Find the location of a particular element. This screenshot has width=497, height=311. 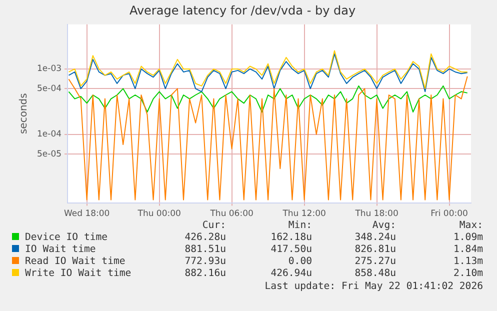

chart-title: Average latency for /dev/vda - by day is located at coordinates (242, 10).